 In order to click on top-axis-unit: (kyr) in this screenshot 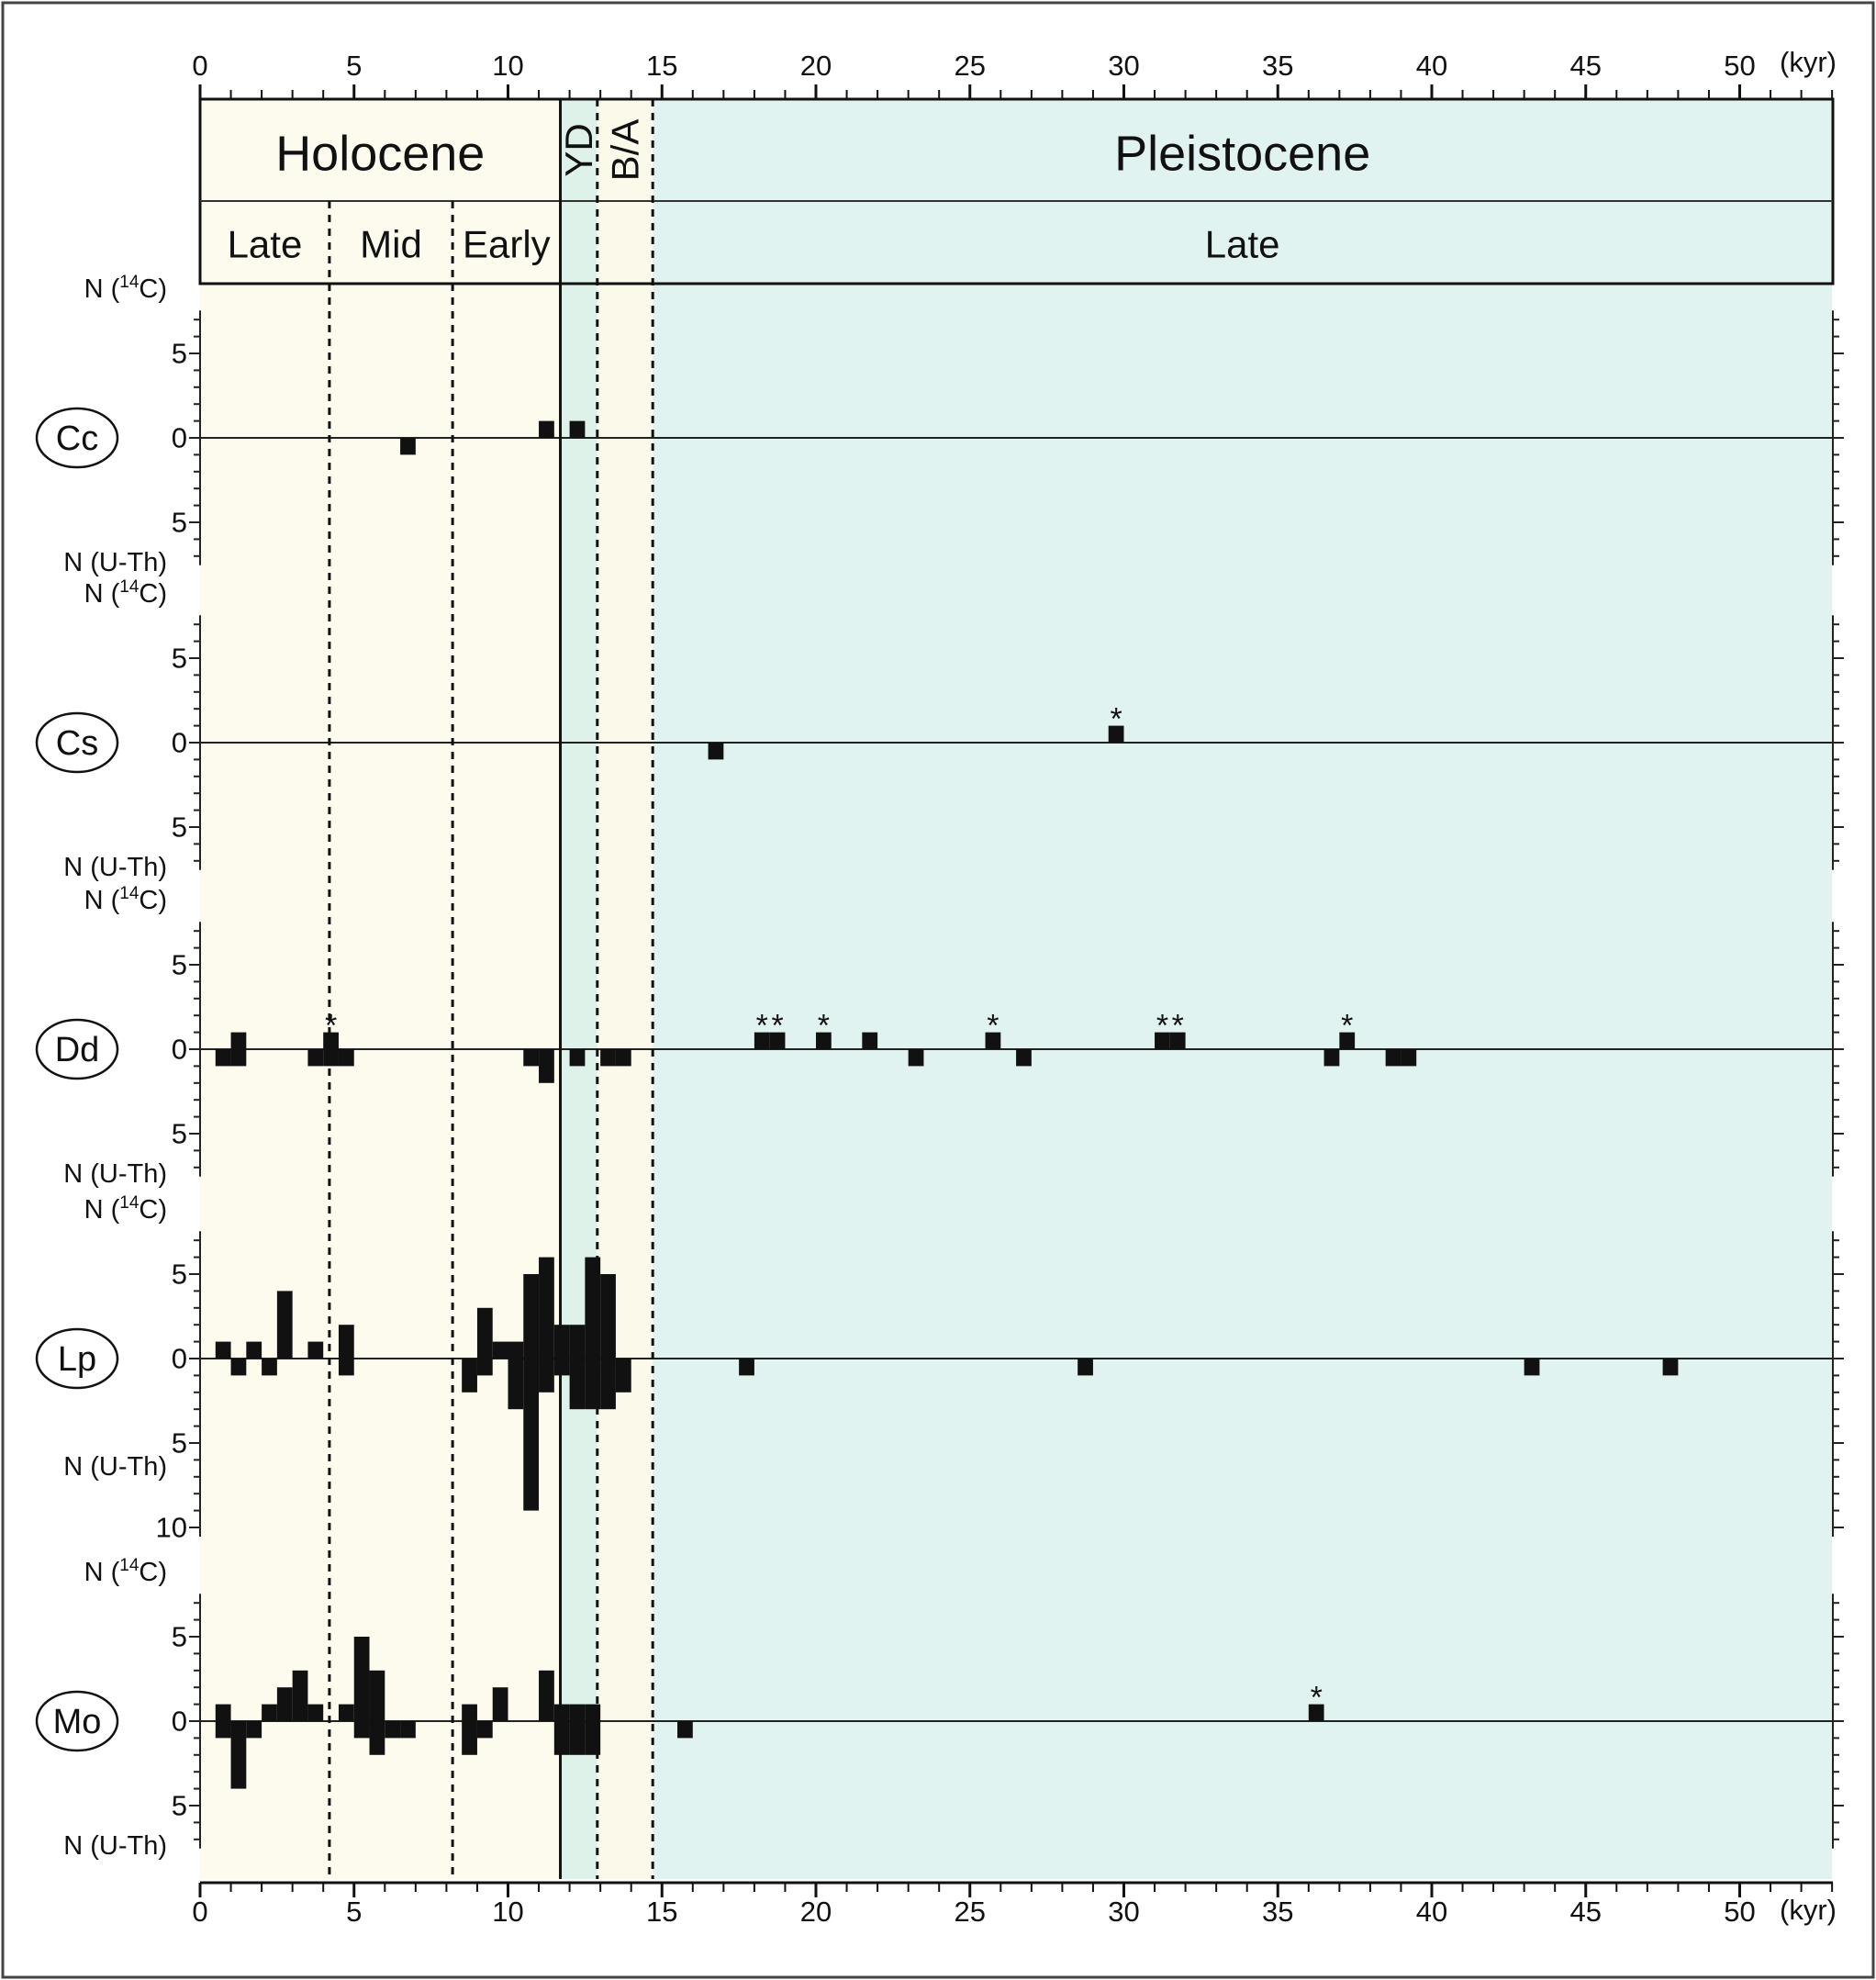, I will do `click(1808, 62)`.